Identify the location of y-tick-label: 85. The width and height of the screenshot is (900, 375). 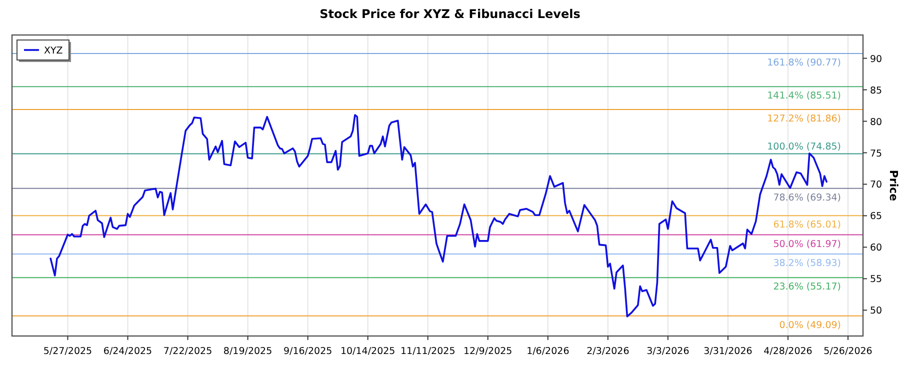
(876, 90).